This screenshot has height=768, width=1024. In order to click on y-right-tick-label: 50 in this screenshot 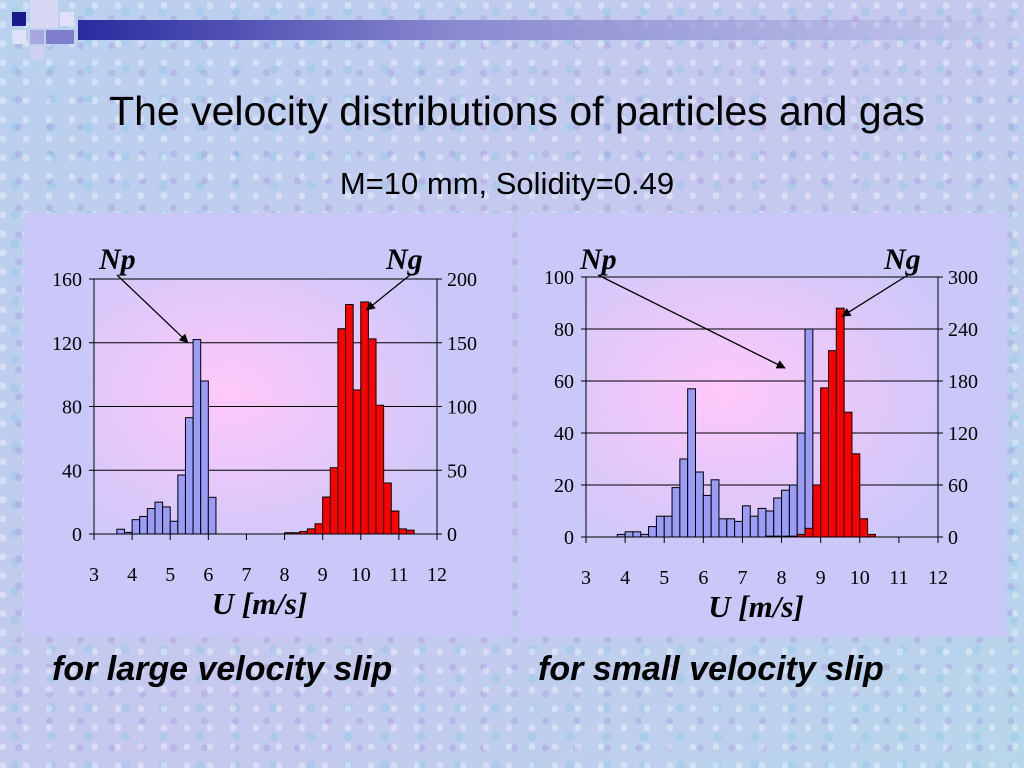, I will do `click(457, 471)`.